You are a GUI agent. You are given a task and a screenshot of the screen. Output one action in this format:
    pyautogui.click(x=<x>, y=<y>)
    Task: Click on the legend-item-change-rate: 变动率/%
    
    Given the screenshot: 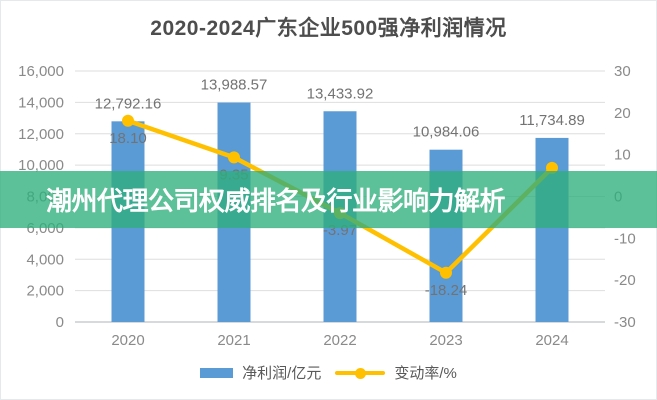 What is the action you would take?
    pyautogui.click(x=396, y=372)
    